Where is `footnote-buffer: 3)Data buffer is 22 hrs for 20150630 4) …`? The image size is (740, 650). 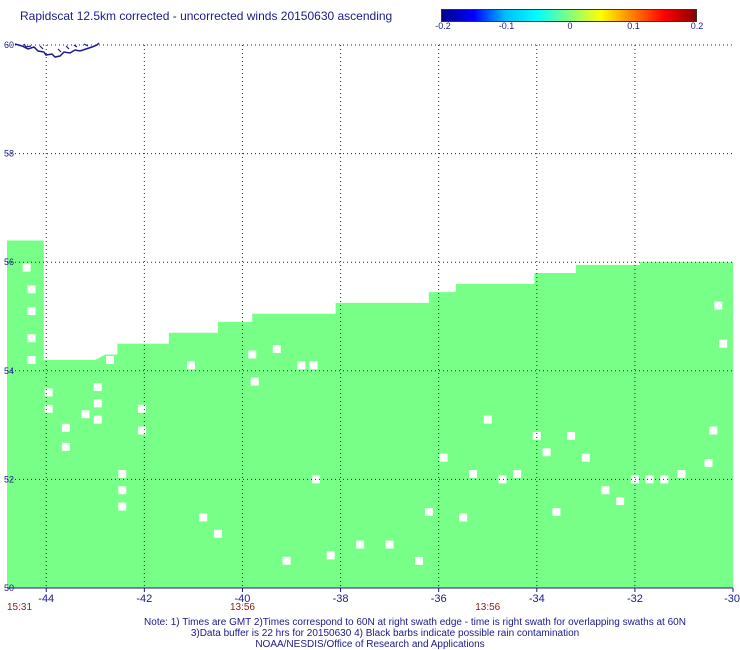
footnote-buffer: 3)Data buffer is 22 hrs for 20150630 4) … is located at coordinates (385, 633).